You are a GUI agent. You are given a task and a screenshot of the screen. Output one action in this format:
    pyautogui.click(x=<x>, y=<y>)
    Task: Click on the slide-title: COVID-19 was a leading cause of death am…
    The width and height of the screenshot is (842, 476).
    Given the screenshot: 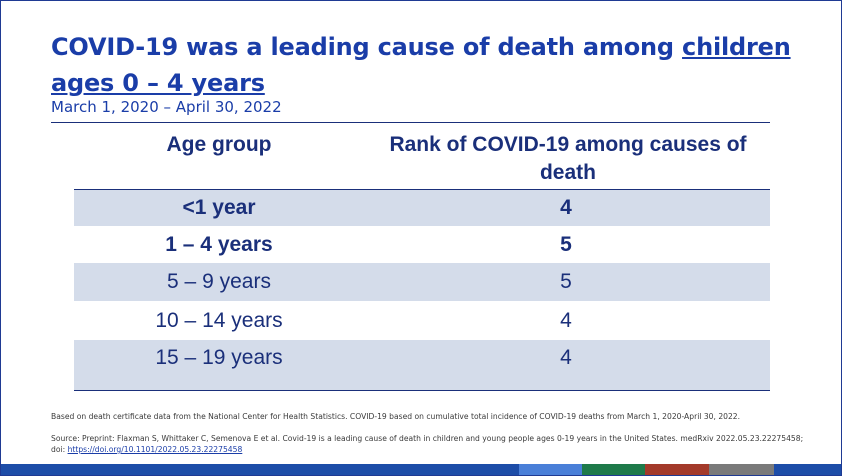 What is the action you would take?
    pyautogui.click(x=431, y=65)
    